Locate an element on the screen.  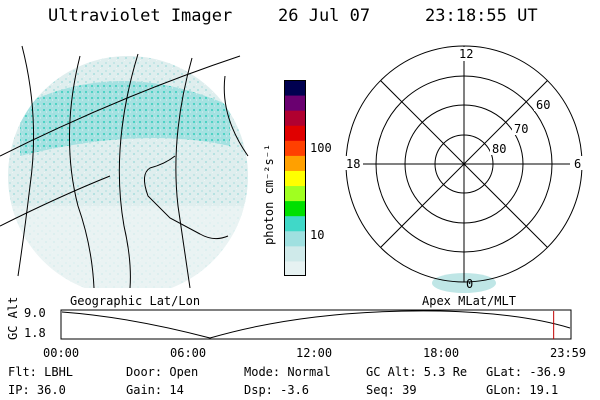
app-title: Ultraviolet Imager is located at coordinates (140, 16).